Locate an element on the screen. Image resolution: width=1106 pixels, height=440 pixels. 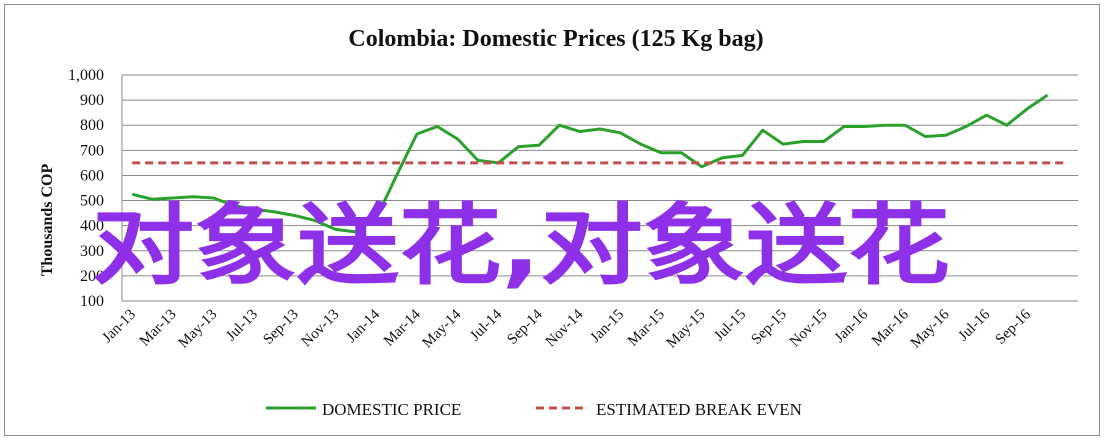
x-tick-label: Sep-14 is located at coordinates (525, 327).